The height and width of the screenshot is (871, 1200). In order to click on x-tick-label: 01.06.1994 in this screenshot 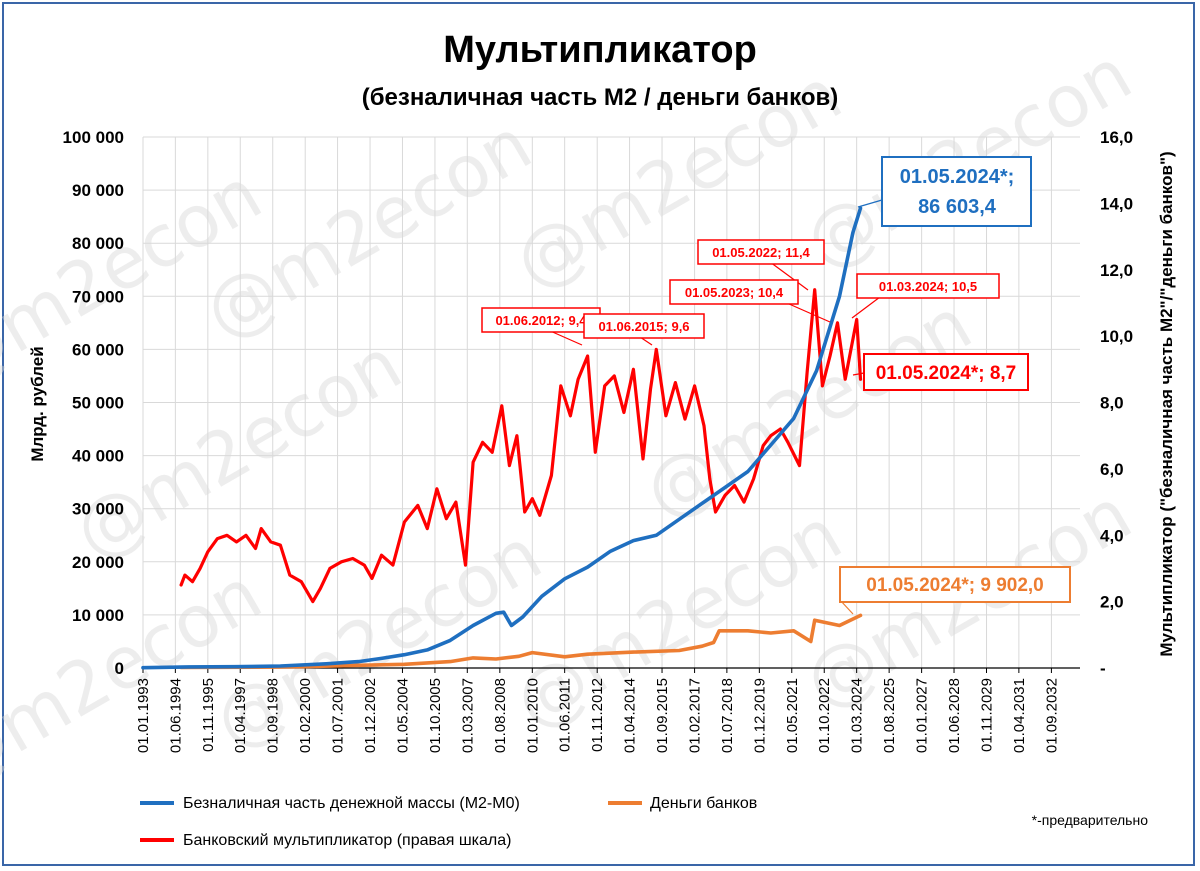, I will do `click(175, 715)`.